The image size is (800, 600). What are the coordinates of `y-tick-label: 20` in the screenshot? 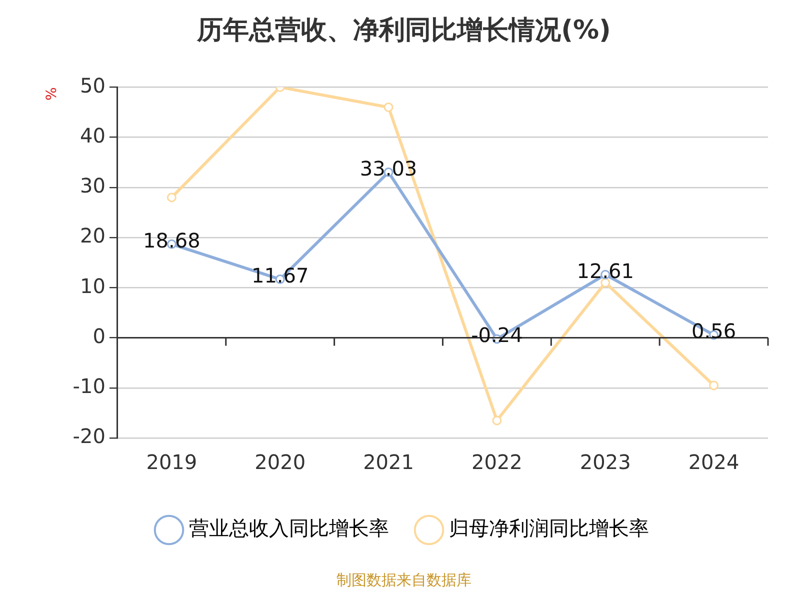 It's located at (93, 236).